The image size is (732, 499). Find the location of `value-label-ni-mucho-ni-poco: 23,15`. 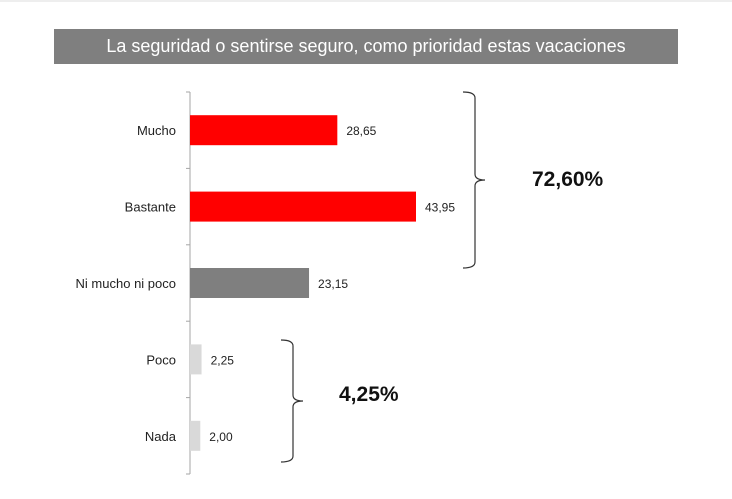

value-label-ni-mucho-ni-poco: 23,15 is located at coordinates (333, 284).